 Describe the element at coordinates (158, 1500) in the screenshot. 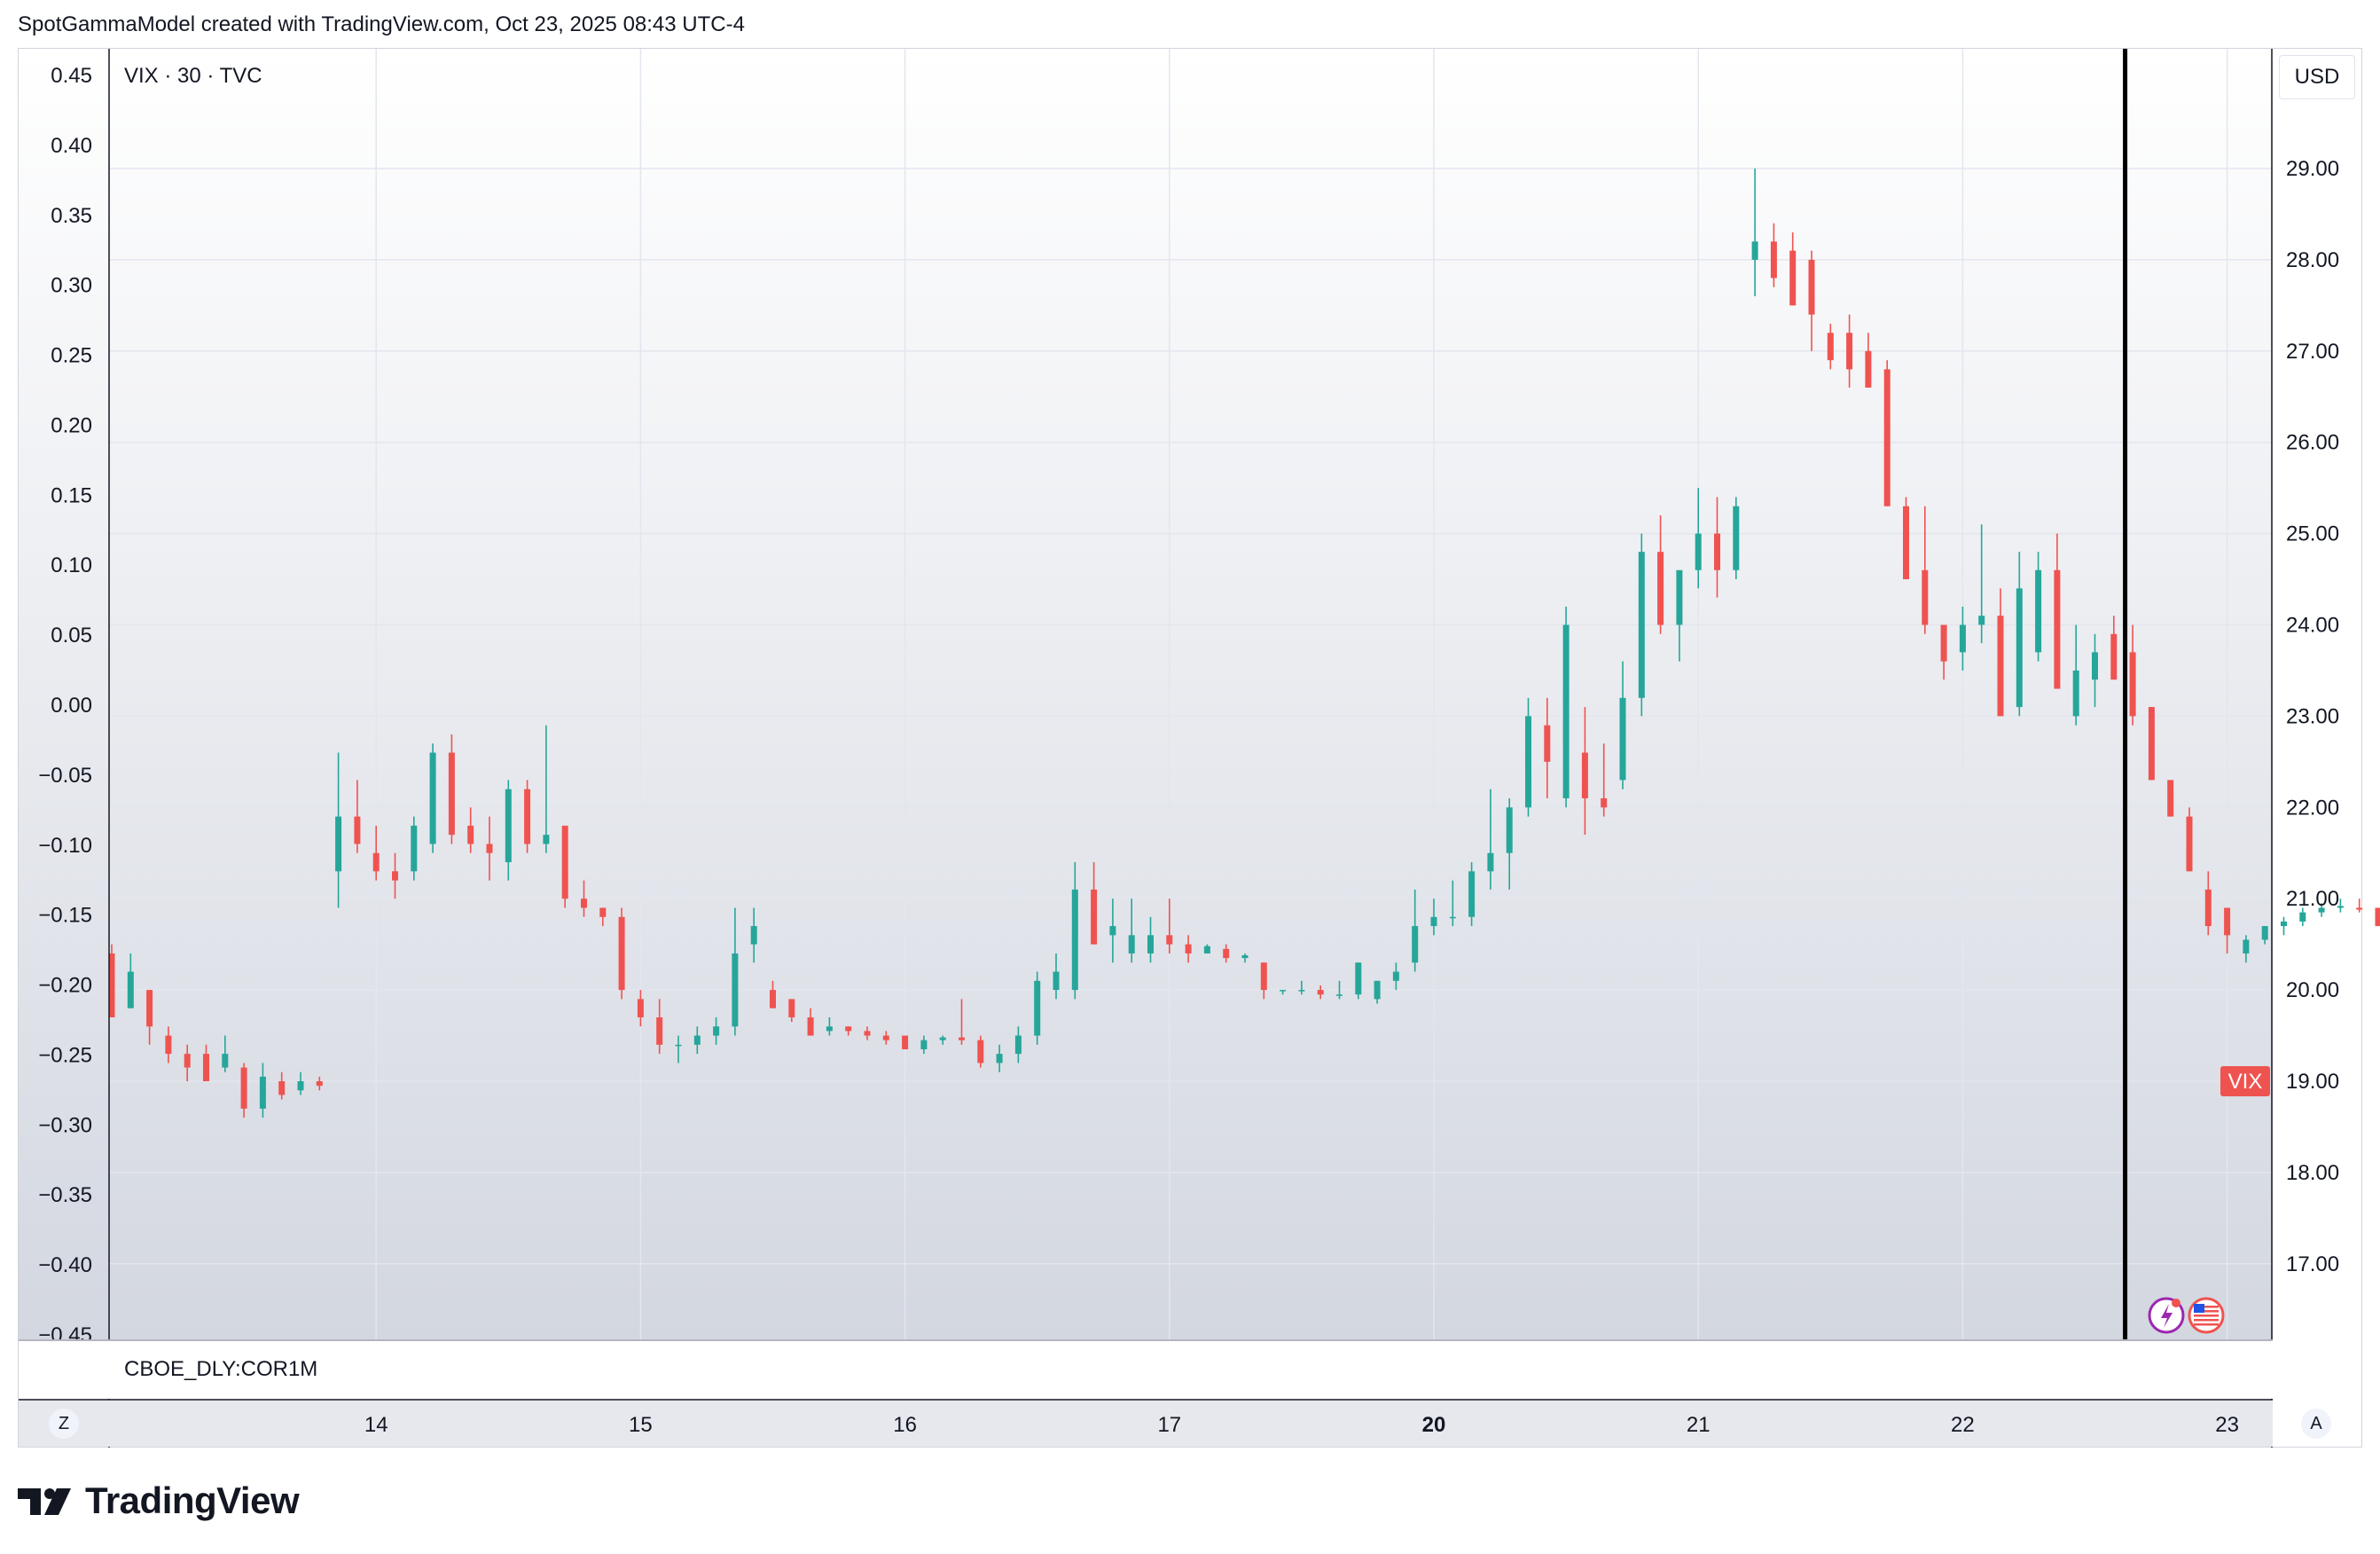

I see `tradingview-logo: TradingView` at that location.